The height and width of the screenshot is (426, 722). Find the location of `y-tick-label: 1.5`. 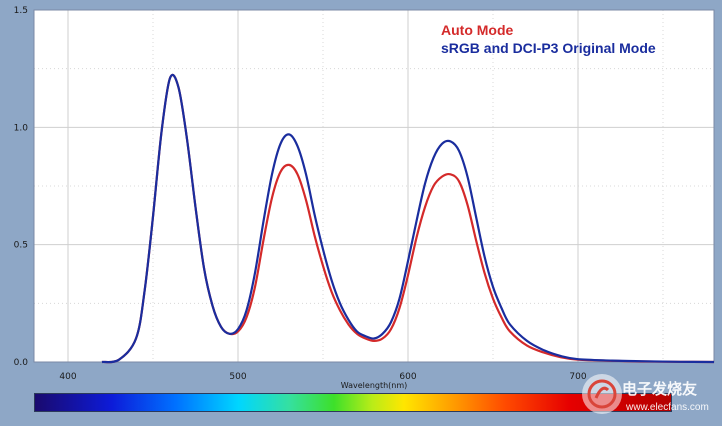

y-tick-label: 1.5 is located at coordinates (21, 11).